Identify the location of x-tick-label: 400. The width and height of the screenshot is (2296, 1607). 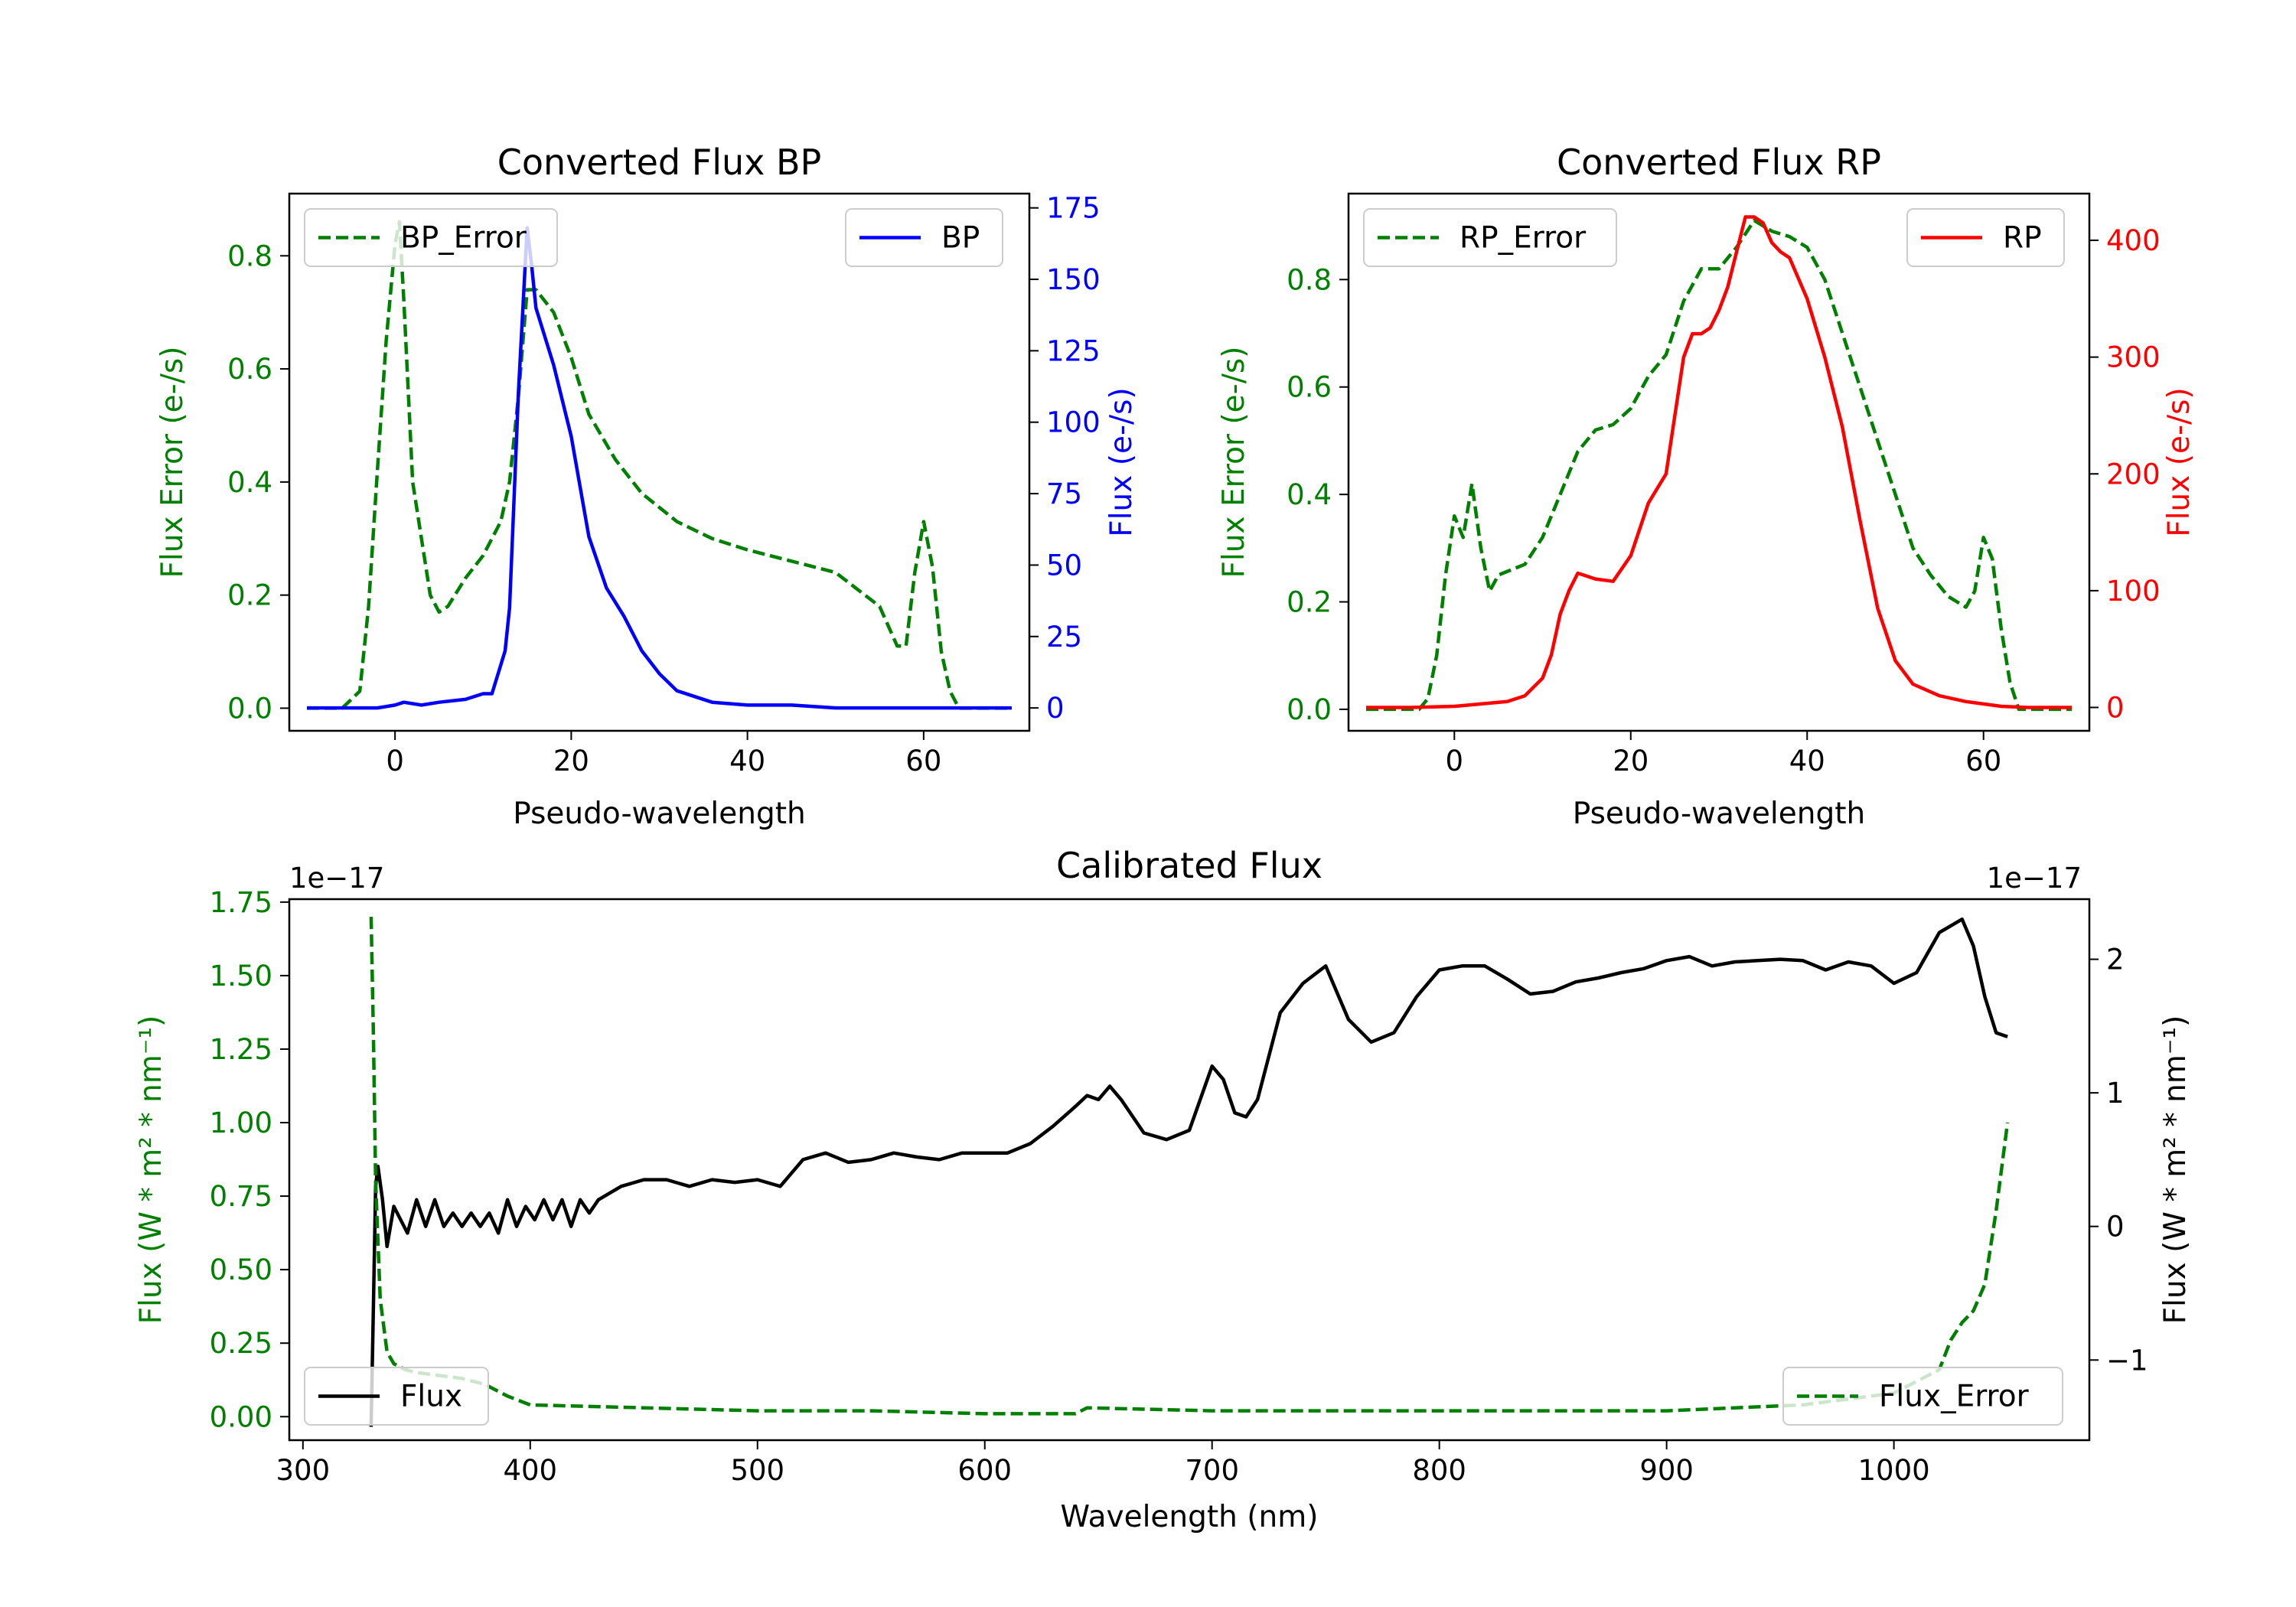
(530, 1470).